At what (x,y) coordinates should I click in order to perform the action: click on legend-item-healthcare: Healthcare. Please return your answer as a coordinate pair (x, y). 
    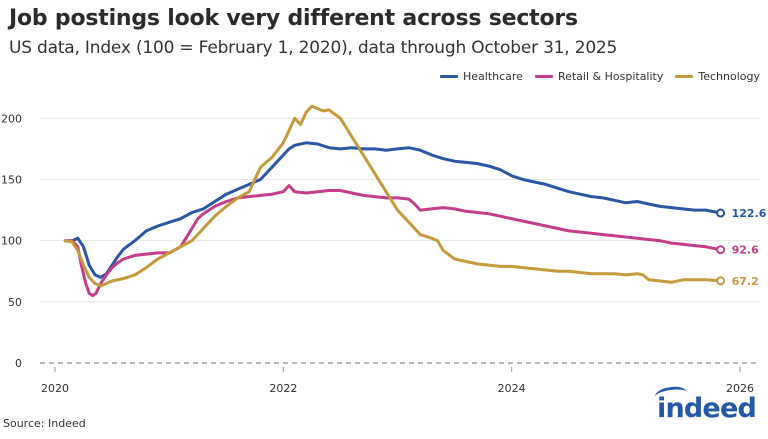
    Looking at the image, I should click on (481, 76).